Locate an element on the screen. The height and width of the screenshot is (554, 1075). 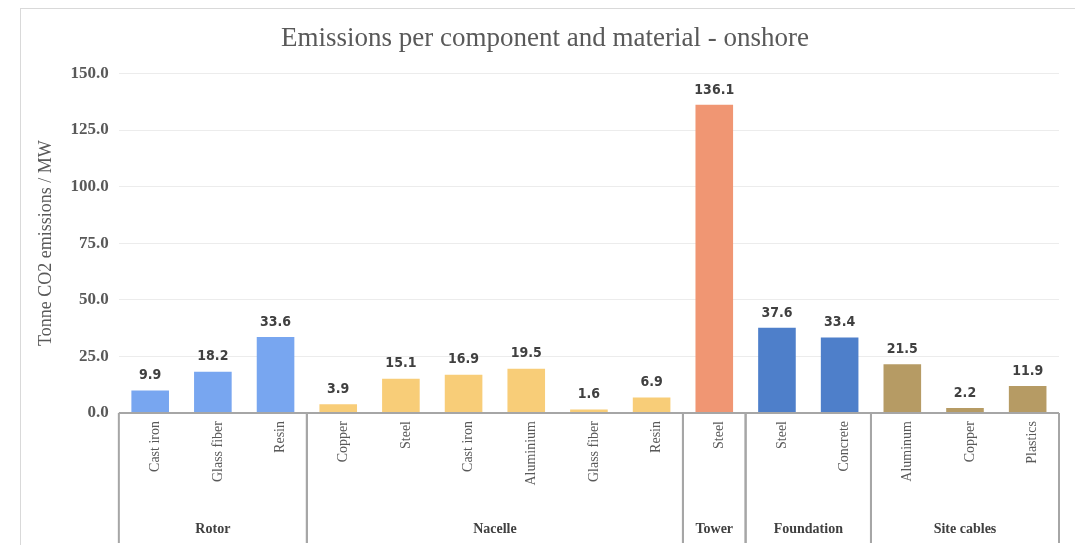
text: Foundation is located at coordinates (808, 528).